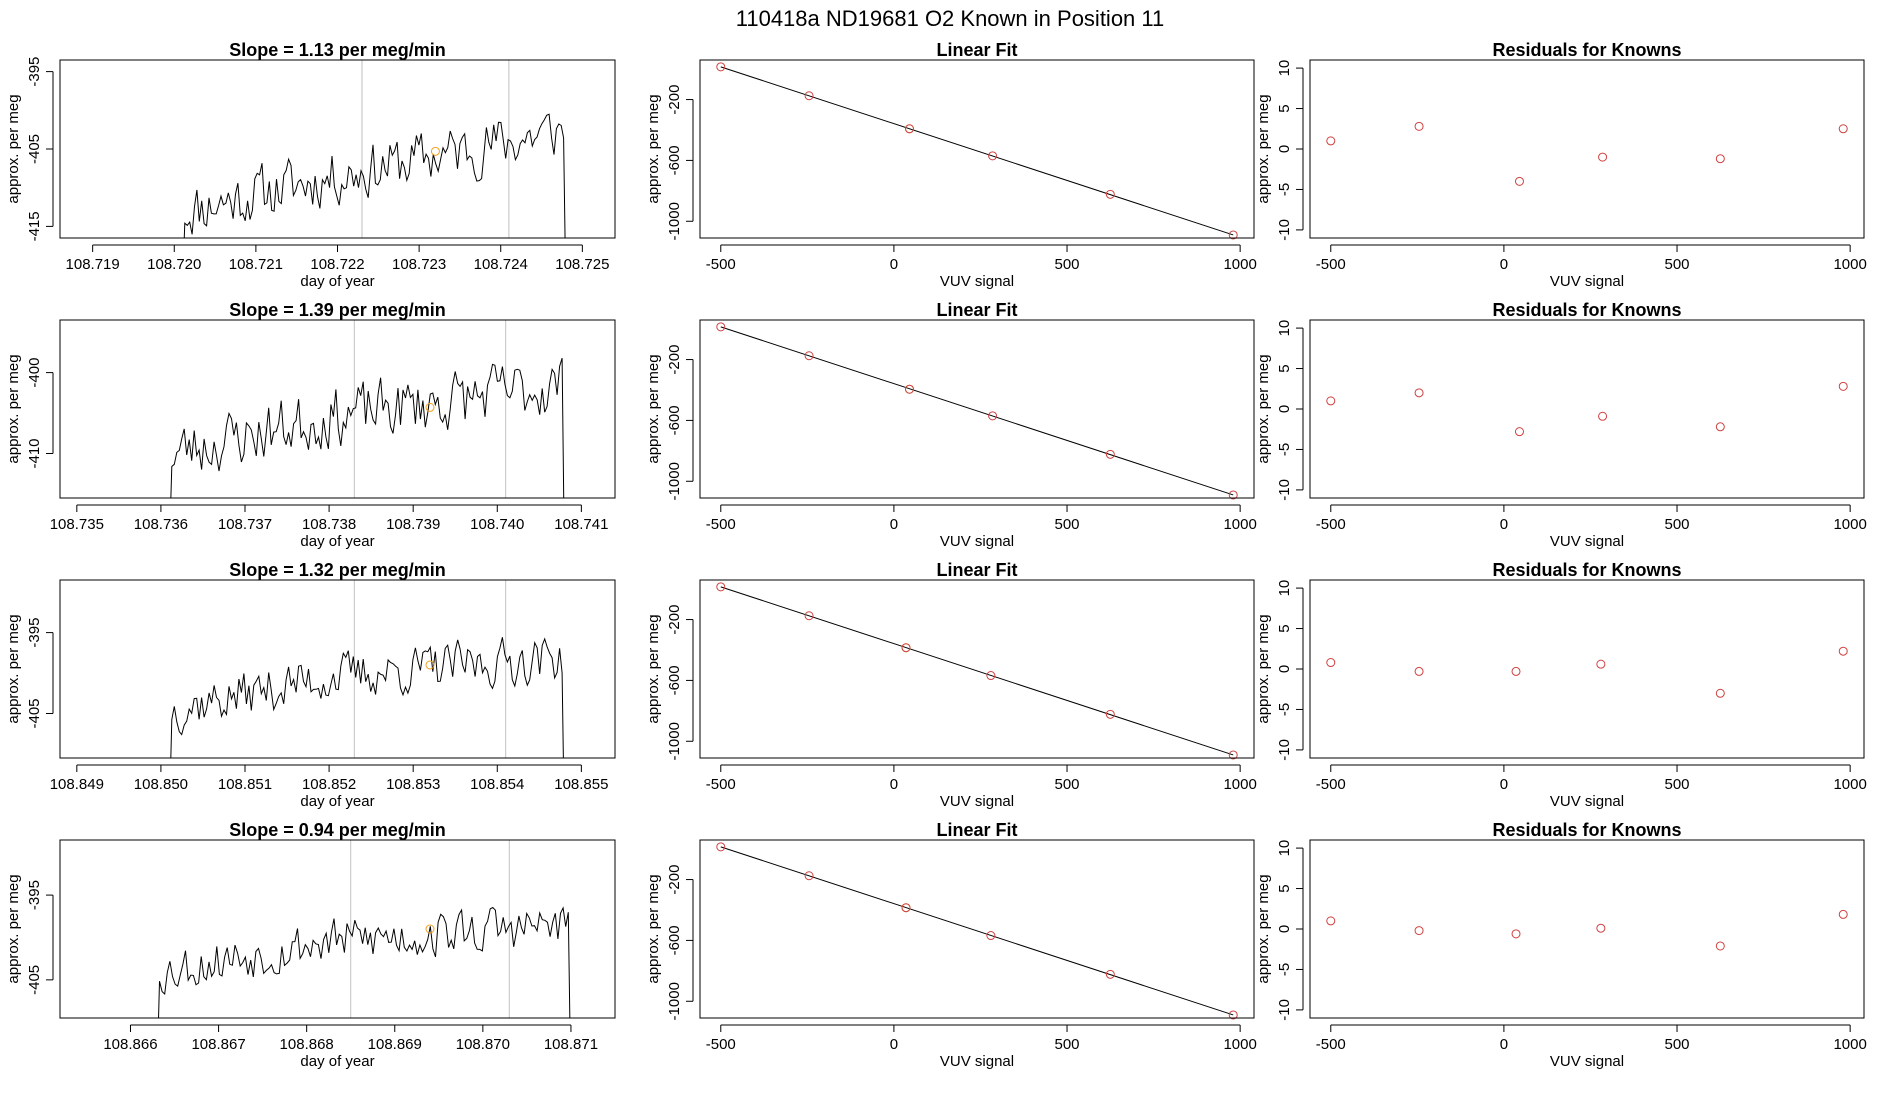 This screenshot has height=1100, width=1900. I want to click on x-tick-label: 108.725, so click(582, 264).